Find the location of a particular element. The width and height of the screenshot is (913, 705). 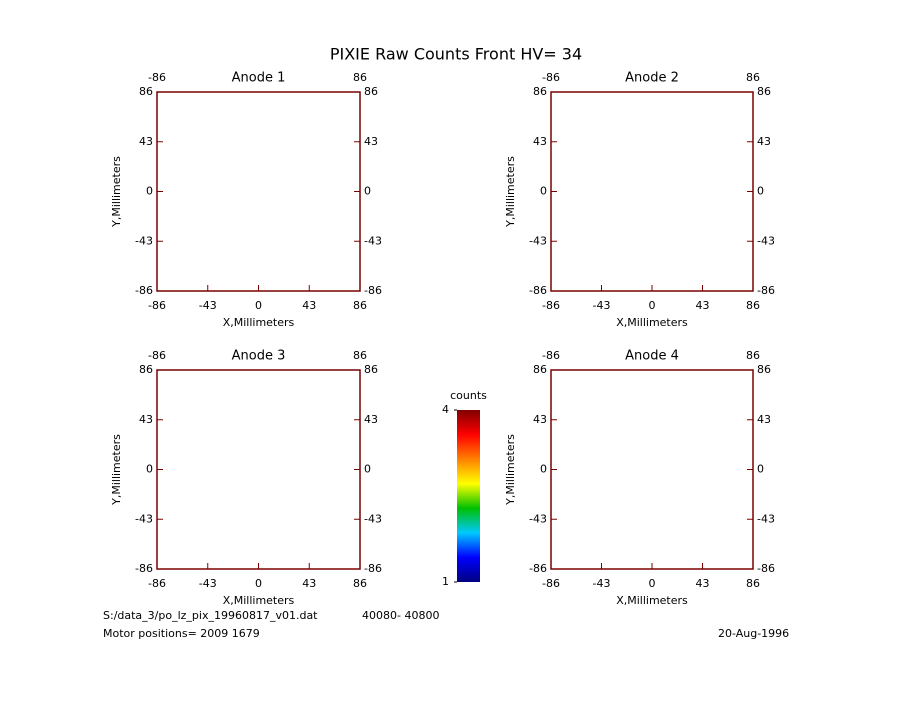

panel-title: Anode 1 is located at coordinates (259, 78).